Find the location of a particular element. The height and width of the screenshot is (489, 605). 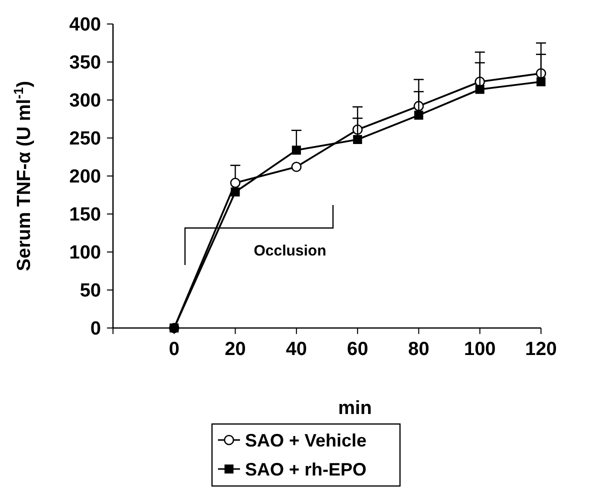

x-tick-label: 60 is located at coordinates (357, 349).